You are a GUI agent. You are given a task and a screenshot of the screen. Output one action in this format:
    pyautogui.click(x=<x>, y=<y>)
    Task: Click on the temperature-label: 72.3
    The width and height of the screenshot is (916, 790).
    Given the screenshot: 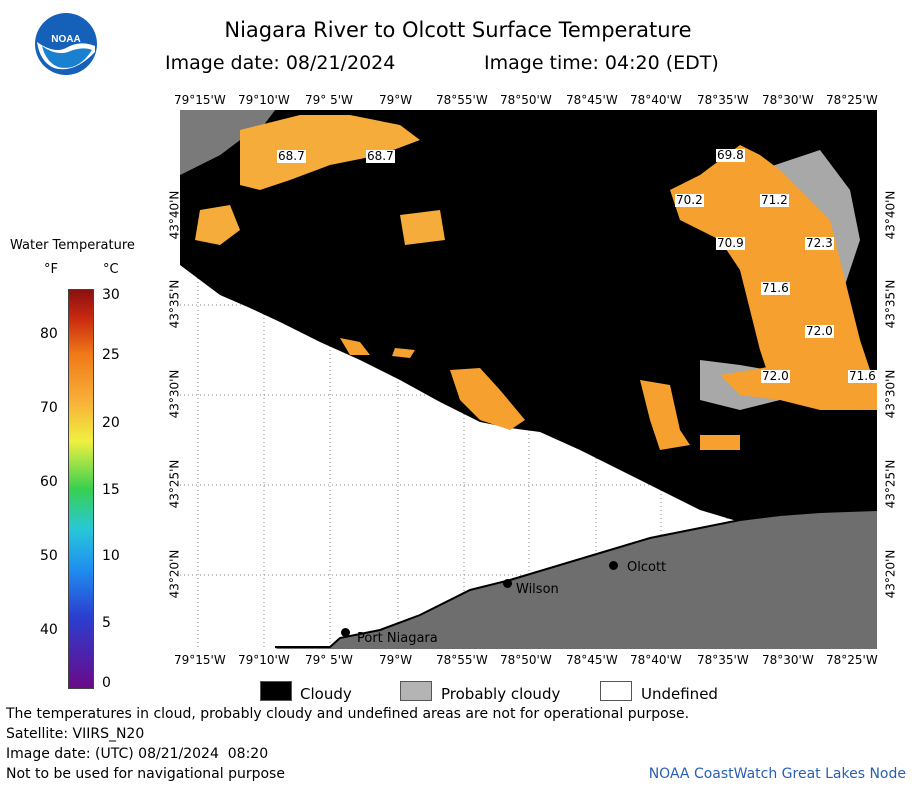 What is the action you would take?
    pyautogui.click(x=819, y=243)
    